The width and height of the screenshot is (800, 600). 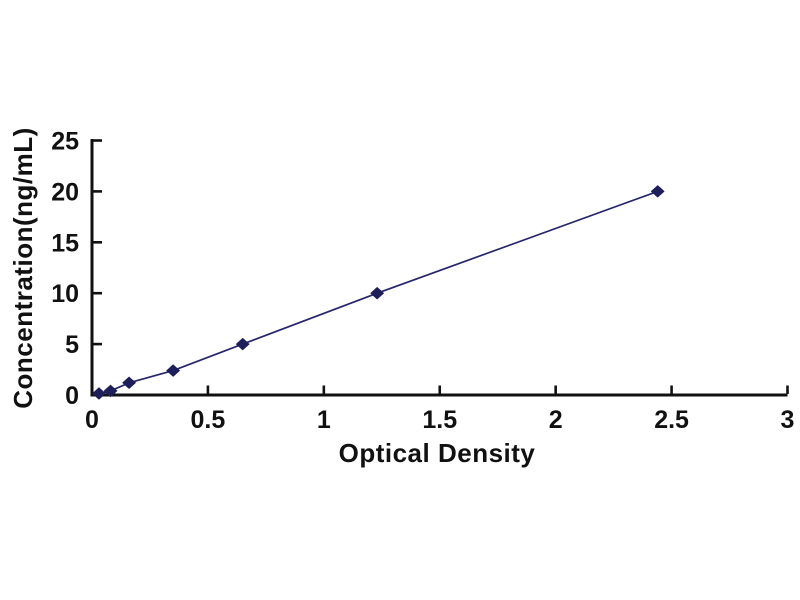 What do you see at coordinates (23, 268) in the screenshot?
I see `y-axis-title: Concentration(ng/mL)` at bounding box center [23, 268].